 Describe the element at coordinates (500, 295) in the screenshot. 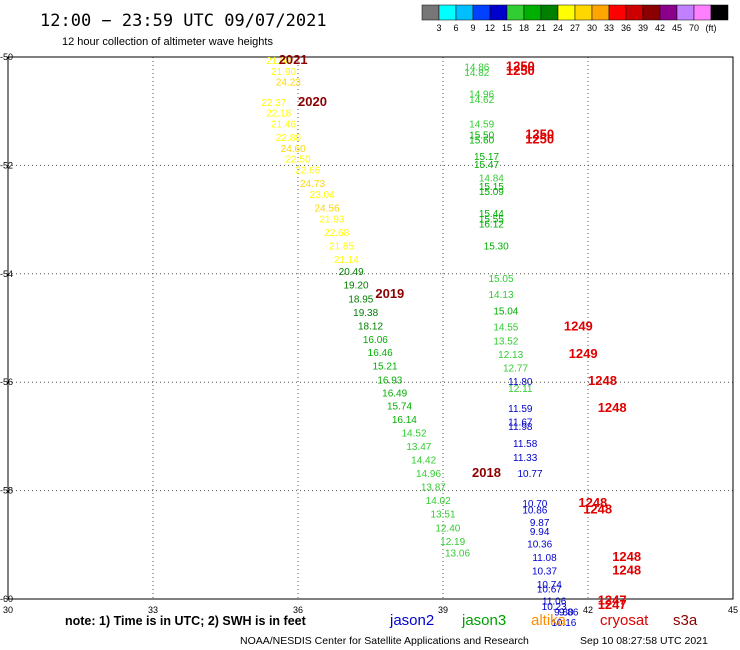

I see `wave-height-label: 14.13` at that location.